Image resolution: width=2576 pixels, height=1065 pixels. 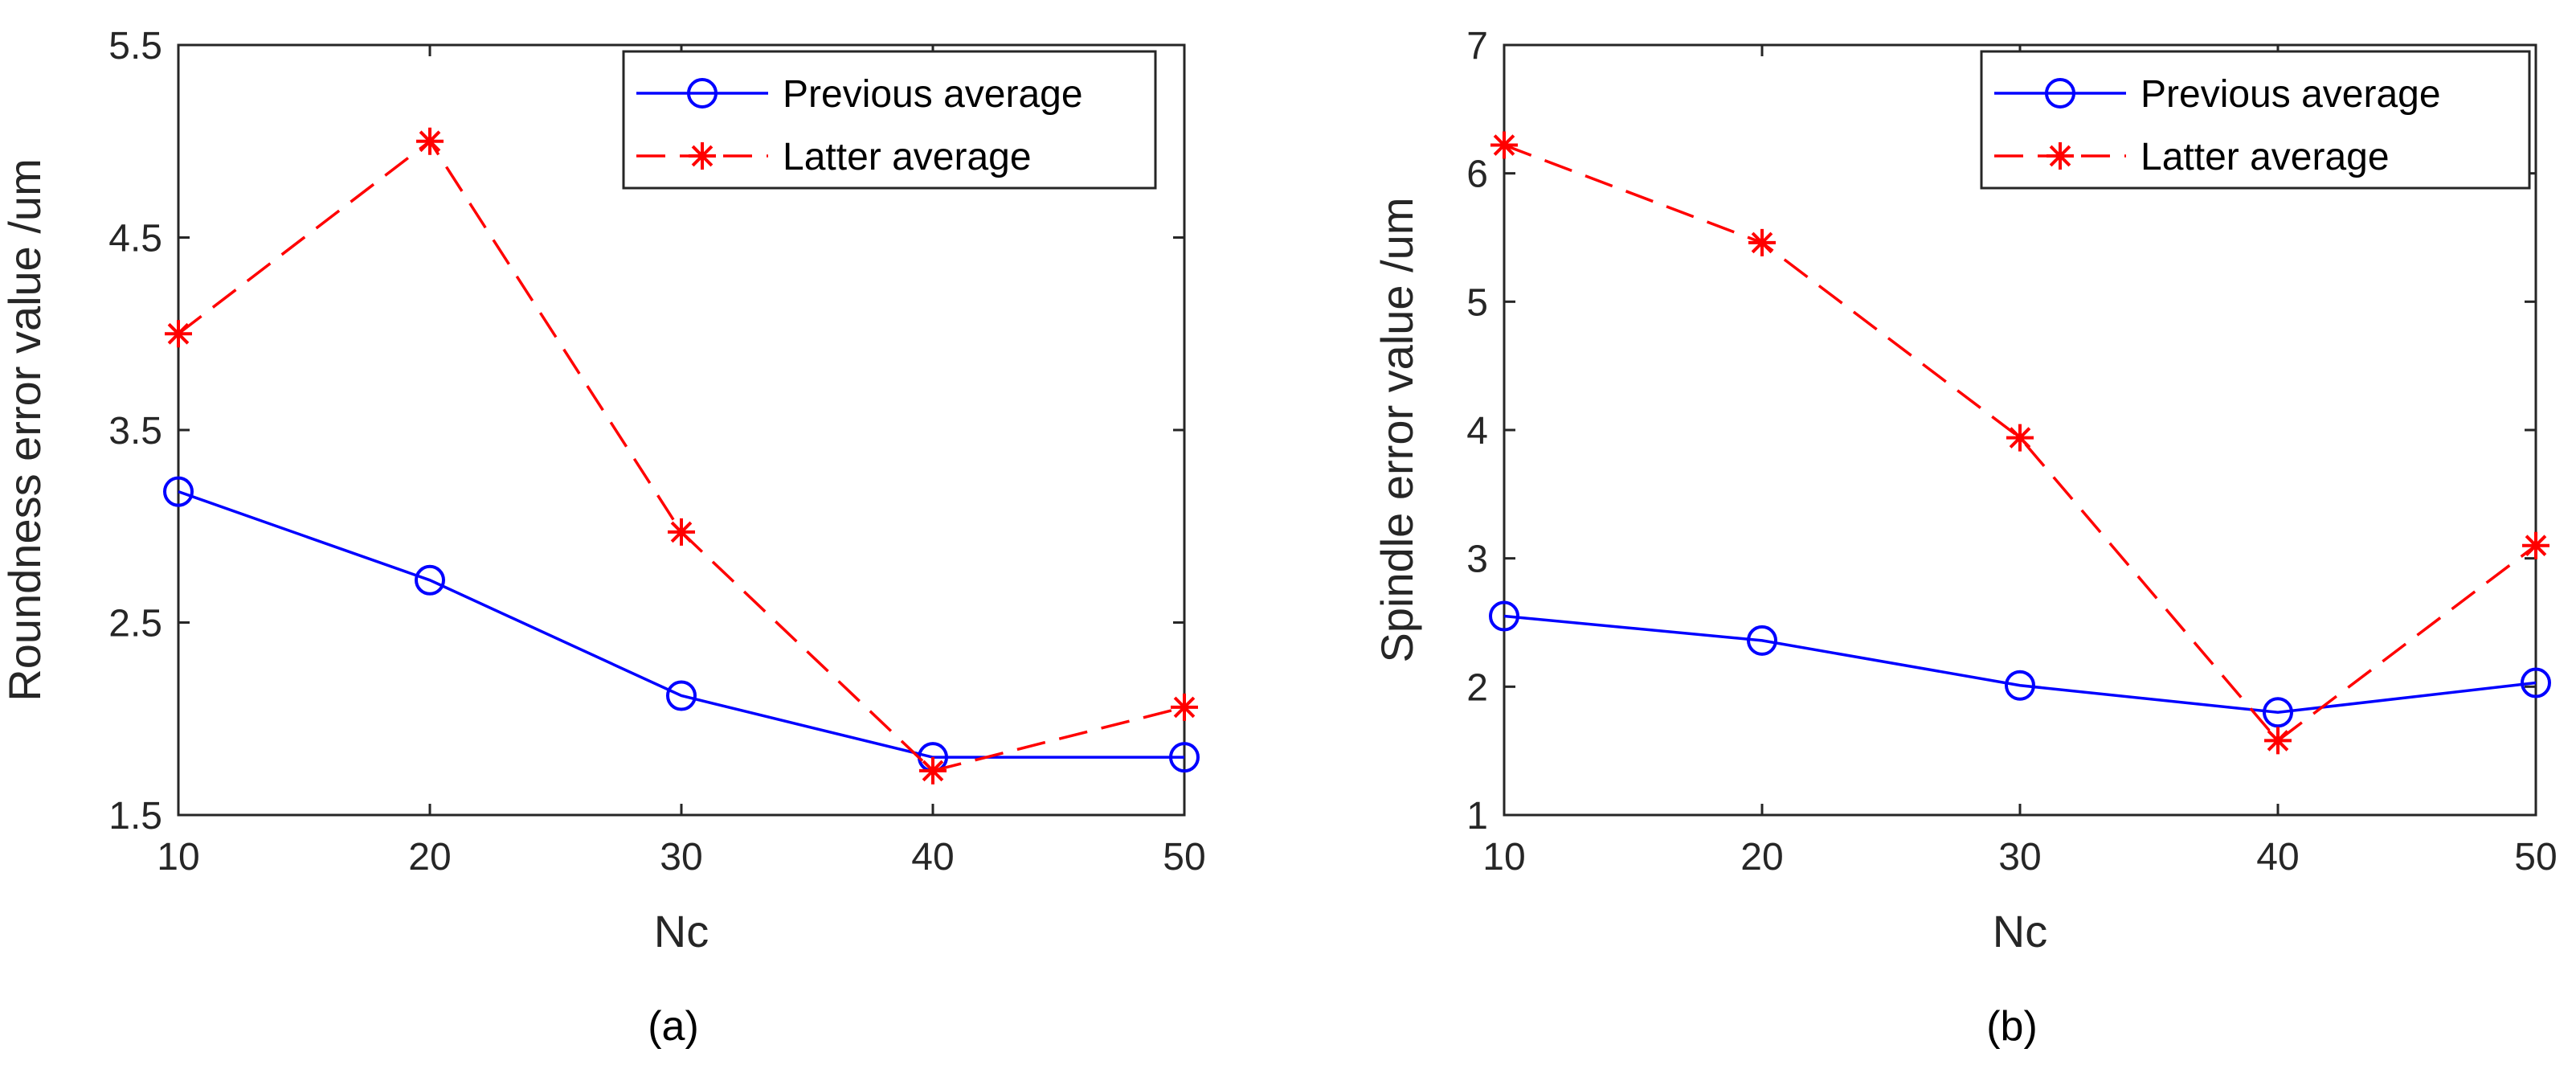 What do you see at coordinates (135, 239) in the screenshot?
I see `y-tick-label: 4.5` at bounding box center [135, 239].